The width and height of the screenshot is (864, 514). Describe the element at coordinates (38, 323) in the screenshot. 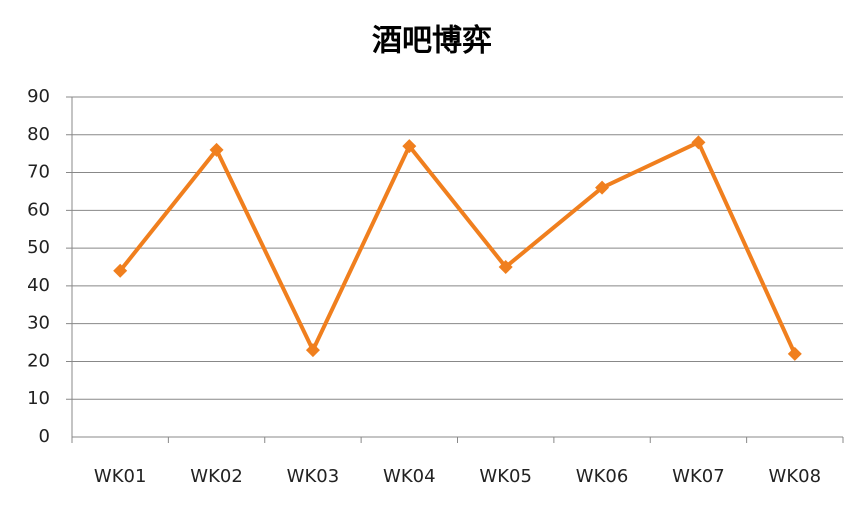

I see `y-tick-label: 30` at that location.